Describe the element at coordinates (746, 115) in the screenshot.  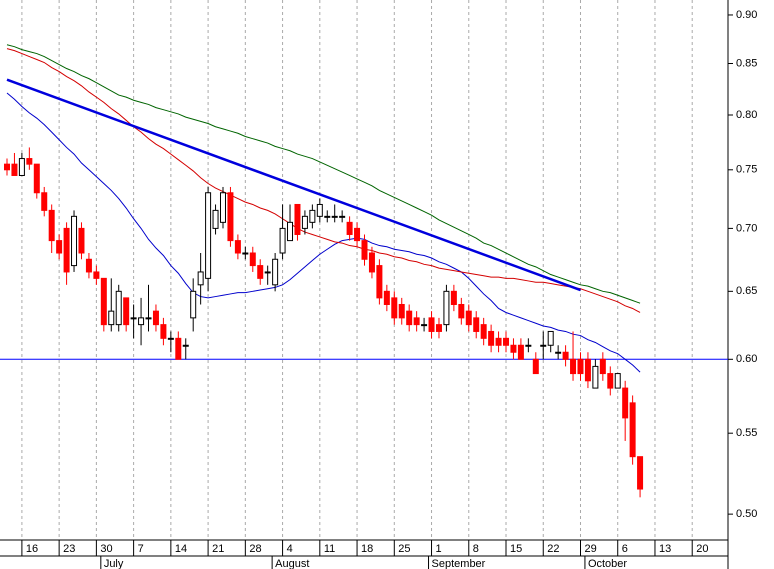
I see `y-tick-label: 0.80` at that location.